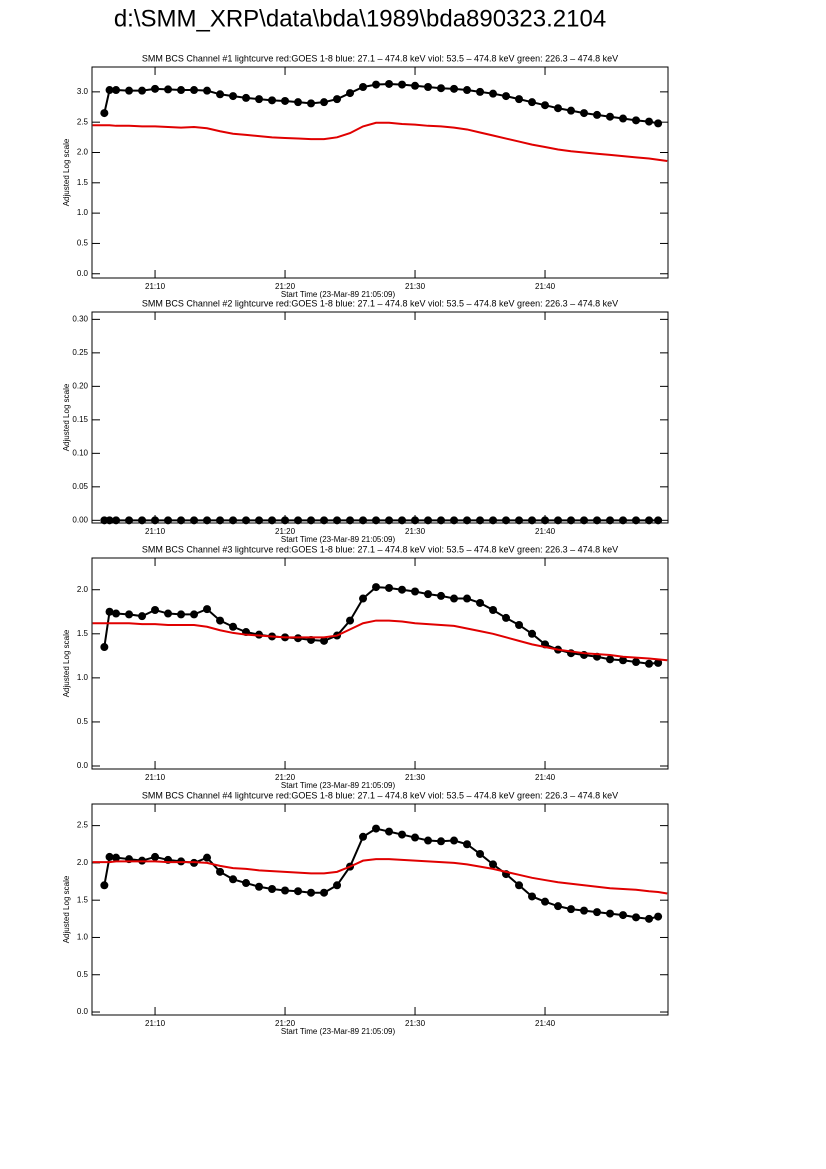 The height and width of the screenshot is (1169, 826). What do you see at coordinates (80, 519) in the screenshot?
I see `y-tick-label: 0.00` at bounding box center [80, 519].